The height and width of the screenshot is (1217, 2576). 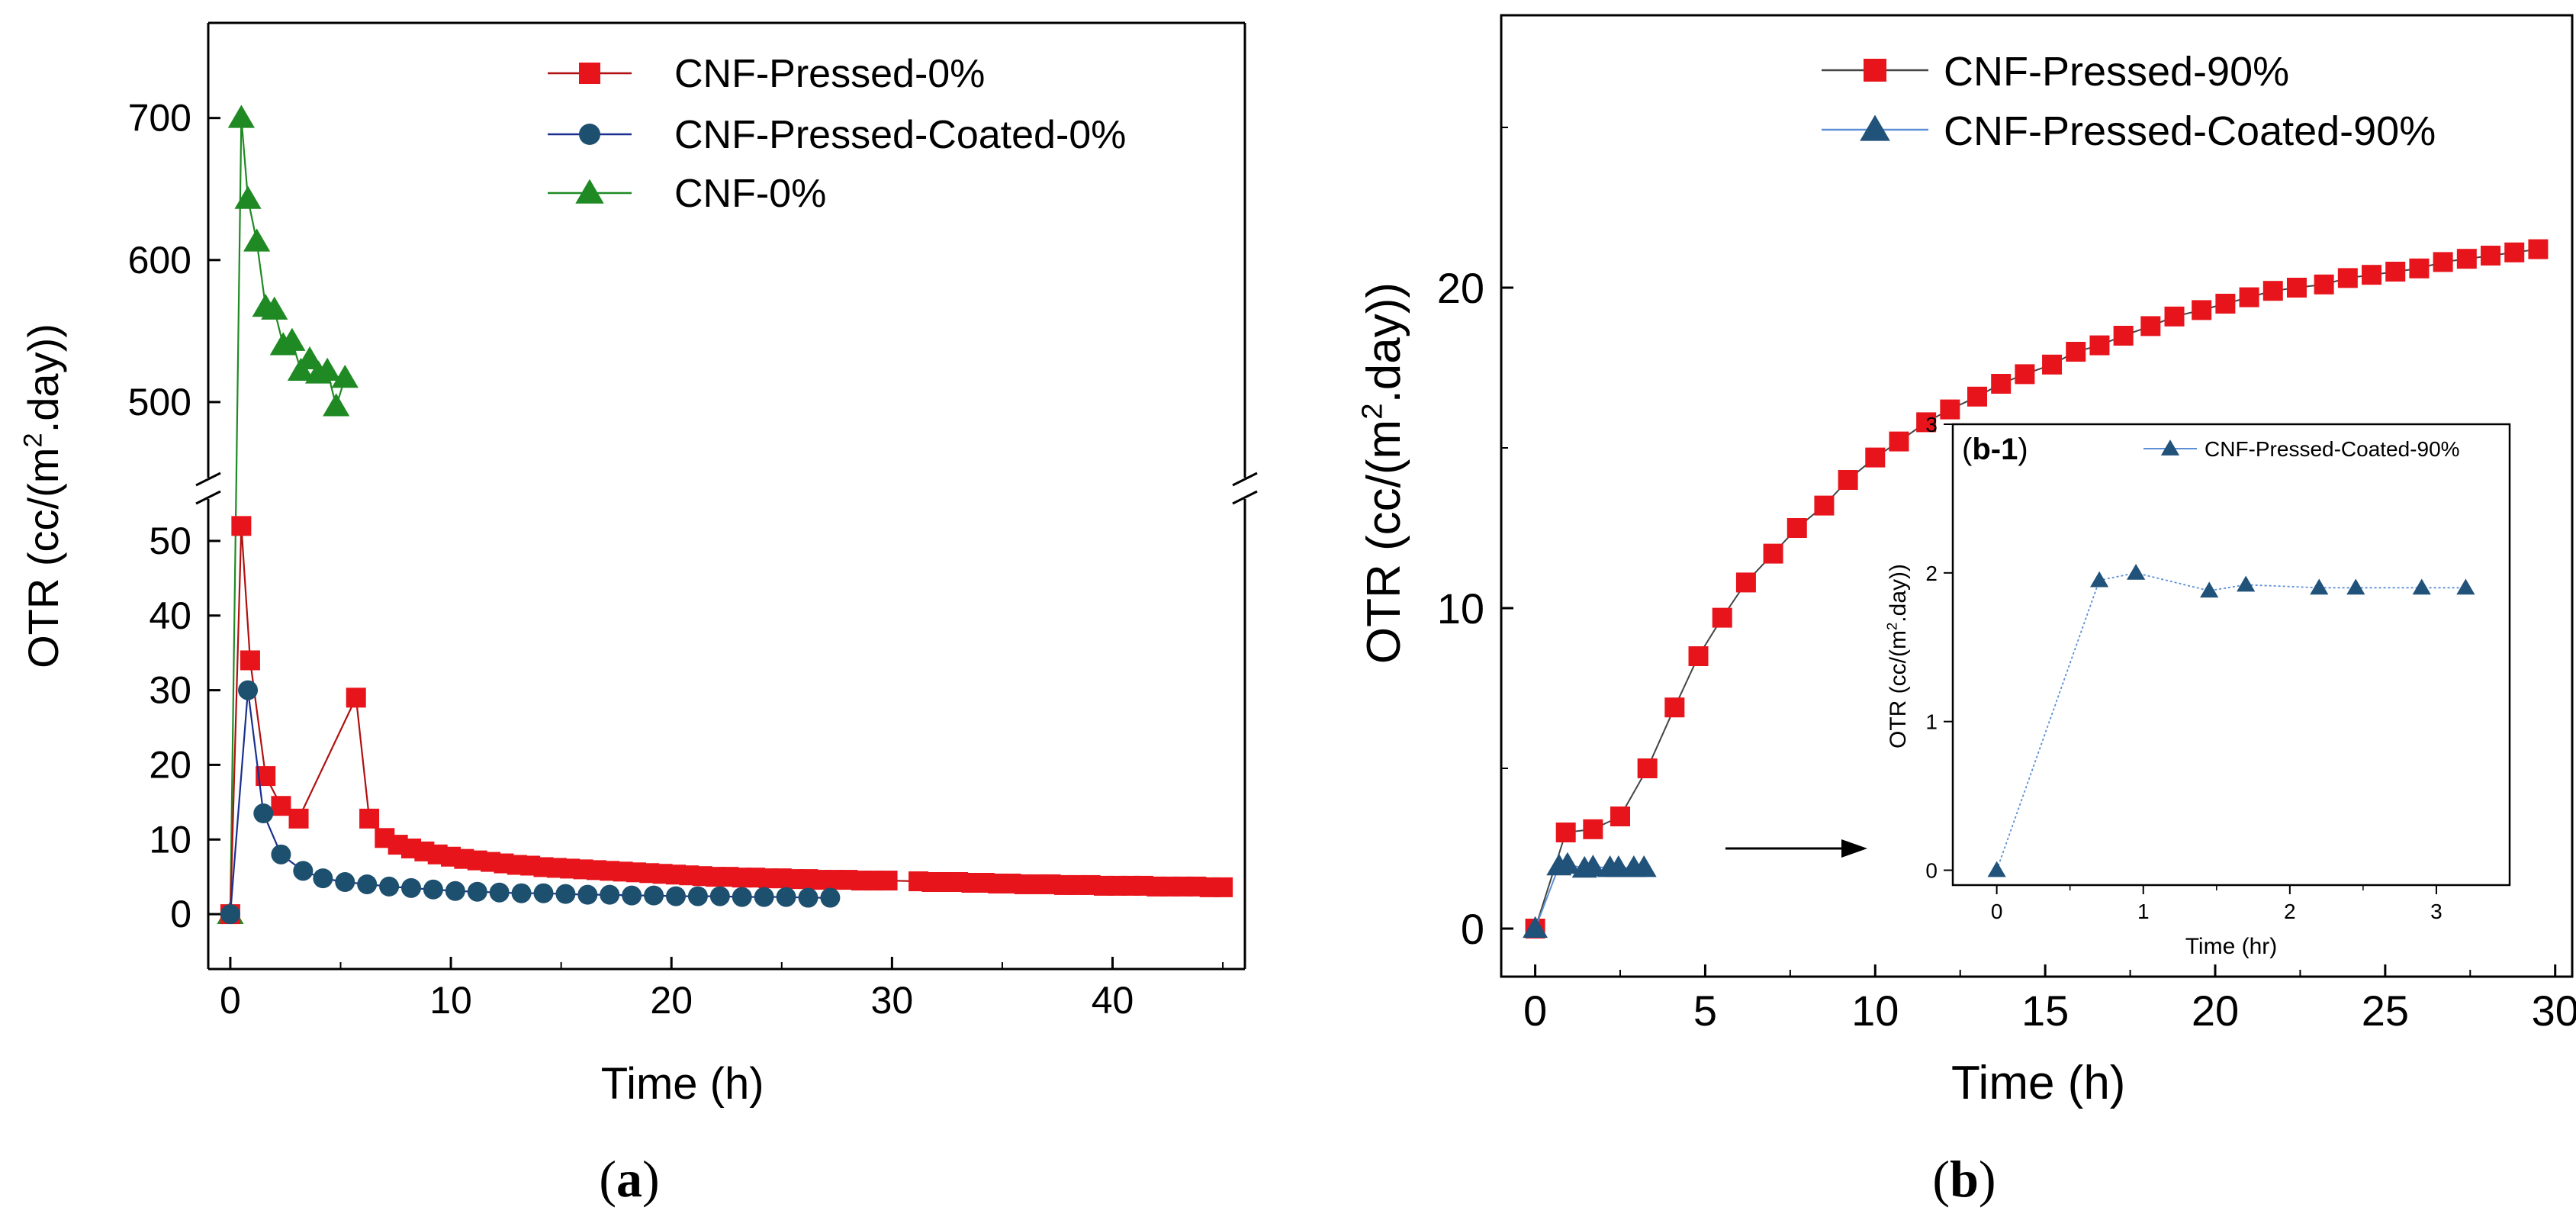 I want to click on inset-y-axis-title: OTR (cc/(m2.day)), so click(x=1898, y=656).